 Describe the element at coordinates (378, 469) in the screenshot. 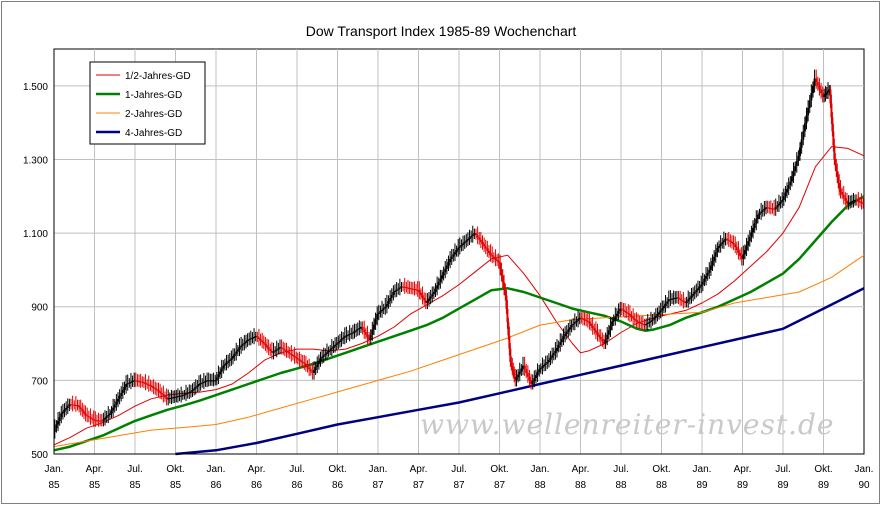

I see `x-tick-month: Jan.` at that location.